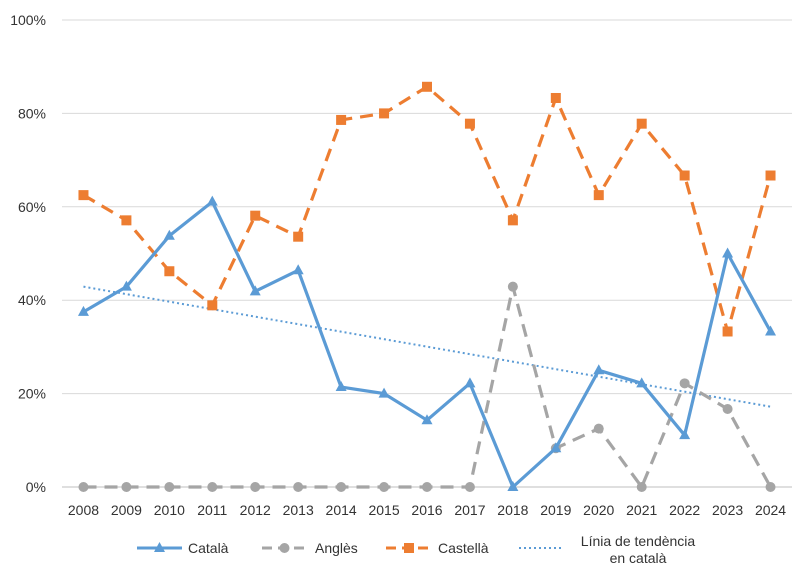  Describe the element at coordinates (32, 300) in the screenshot. I see `y-tick-label: 40%` at that location.